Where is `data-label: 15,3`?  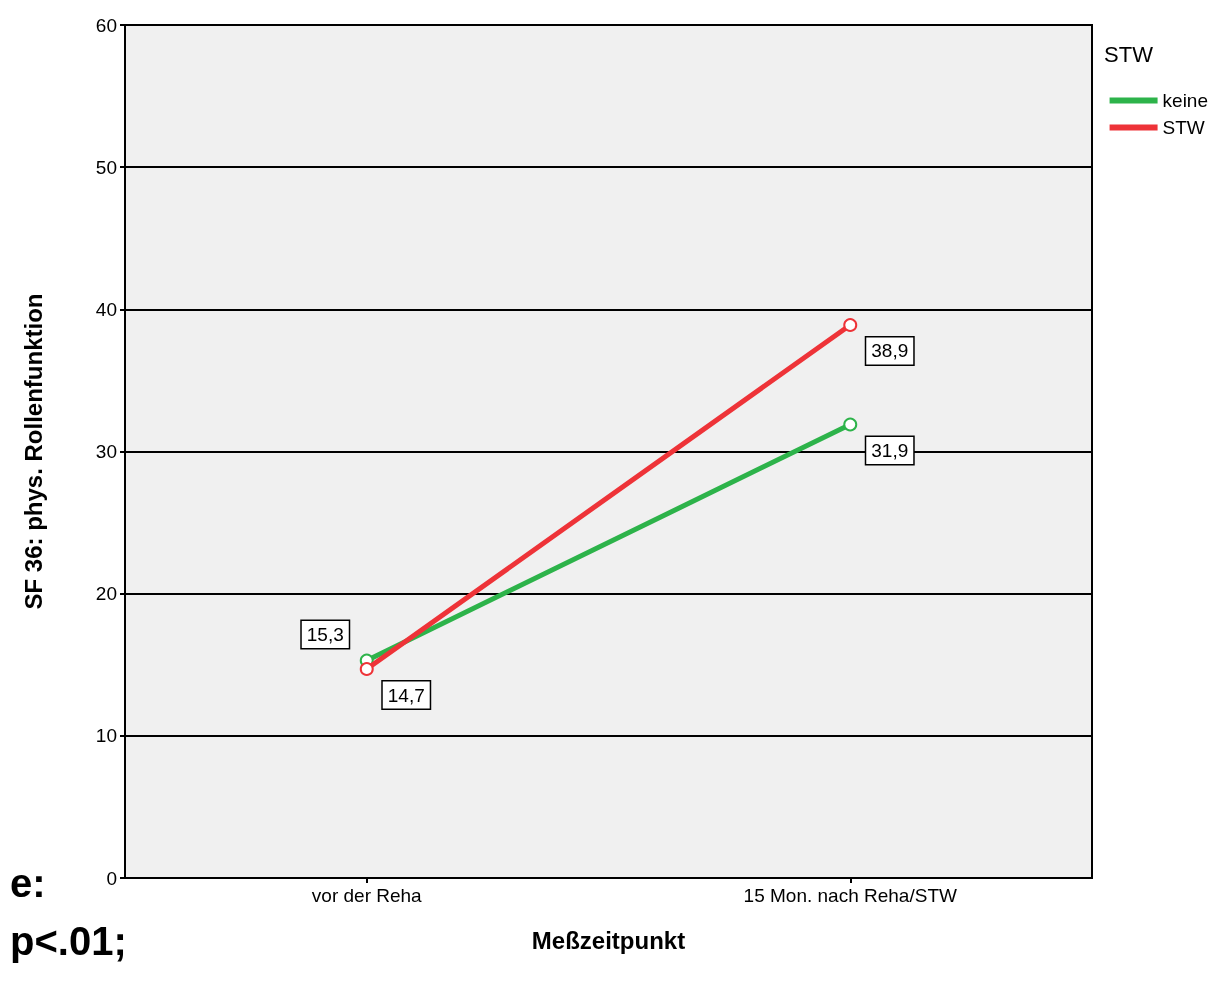
data-label: 15,3 is located at coordinates (325, 634).